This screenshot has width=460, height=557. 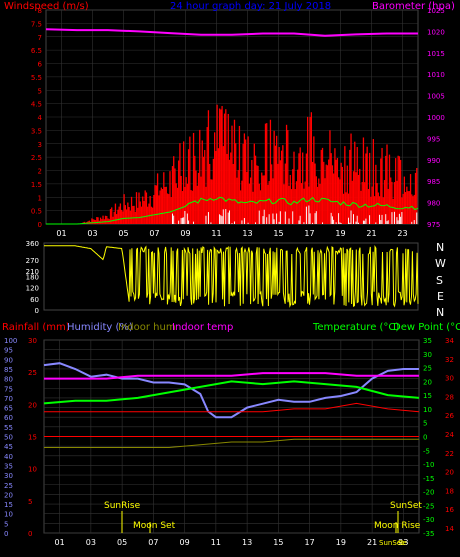 I want to click on humidity-tick-label: 25, so click(x=8, y=486).